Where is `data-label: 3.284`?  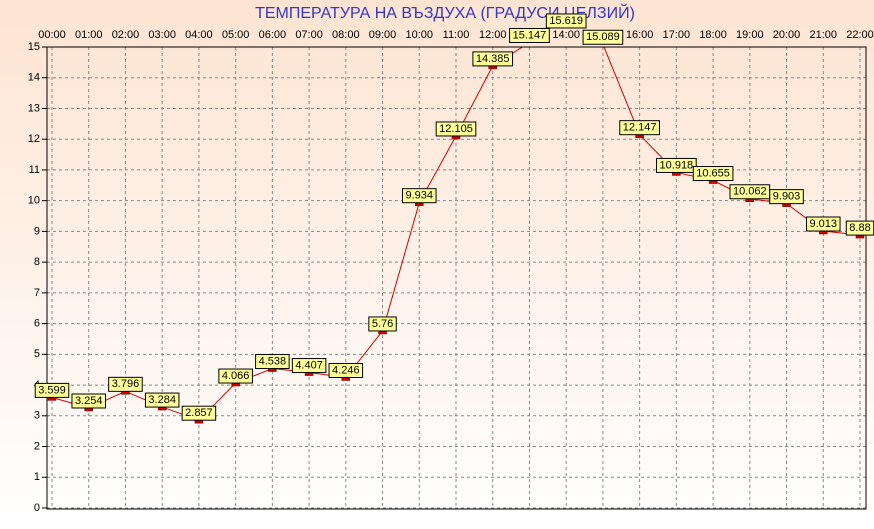
data-label: 3.284 is located at coordinates (162, 400).